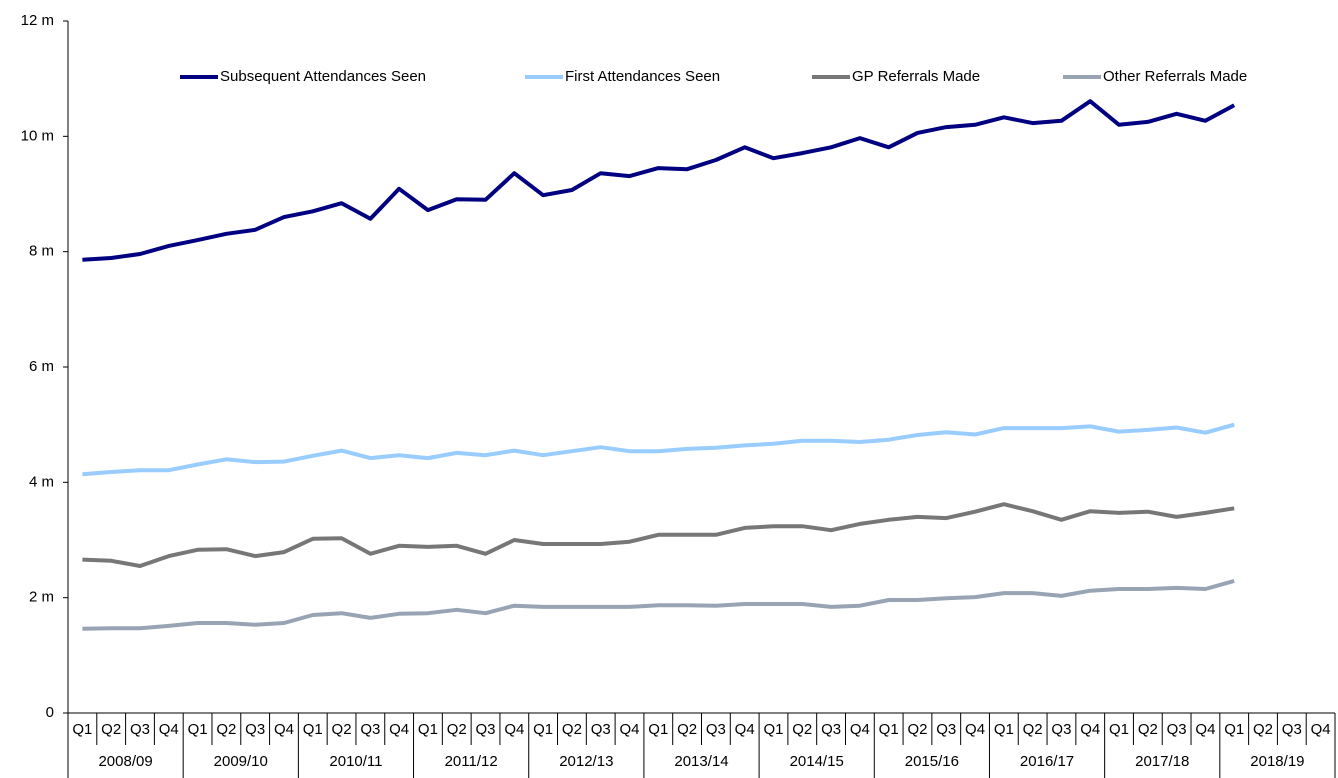 This screenshot has height=778, width=1338. What do you see at coordinates (41, 366) in the screenshot?
I see `y-tick-label: 6 m` at bounding box center [41, 366].